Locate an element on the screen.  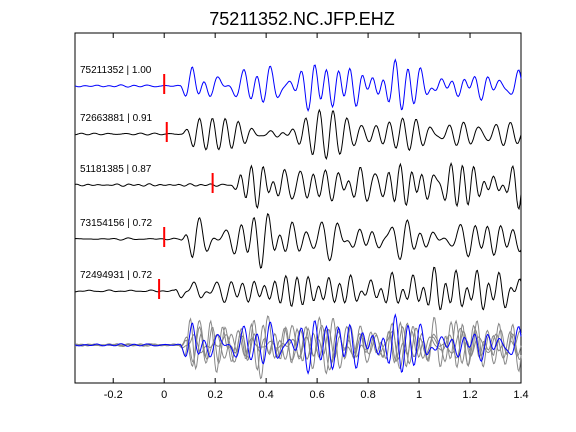
x-tick-label: 1 is located at coordinates (419, 395).